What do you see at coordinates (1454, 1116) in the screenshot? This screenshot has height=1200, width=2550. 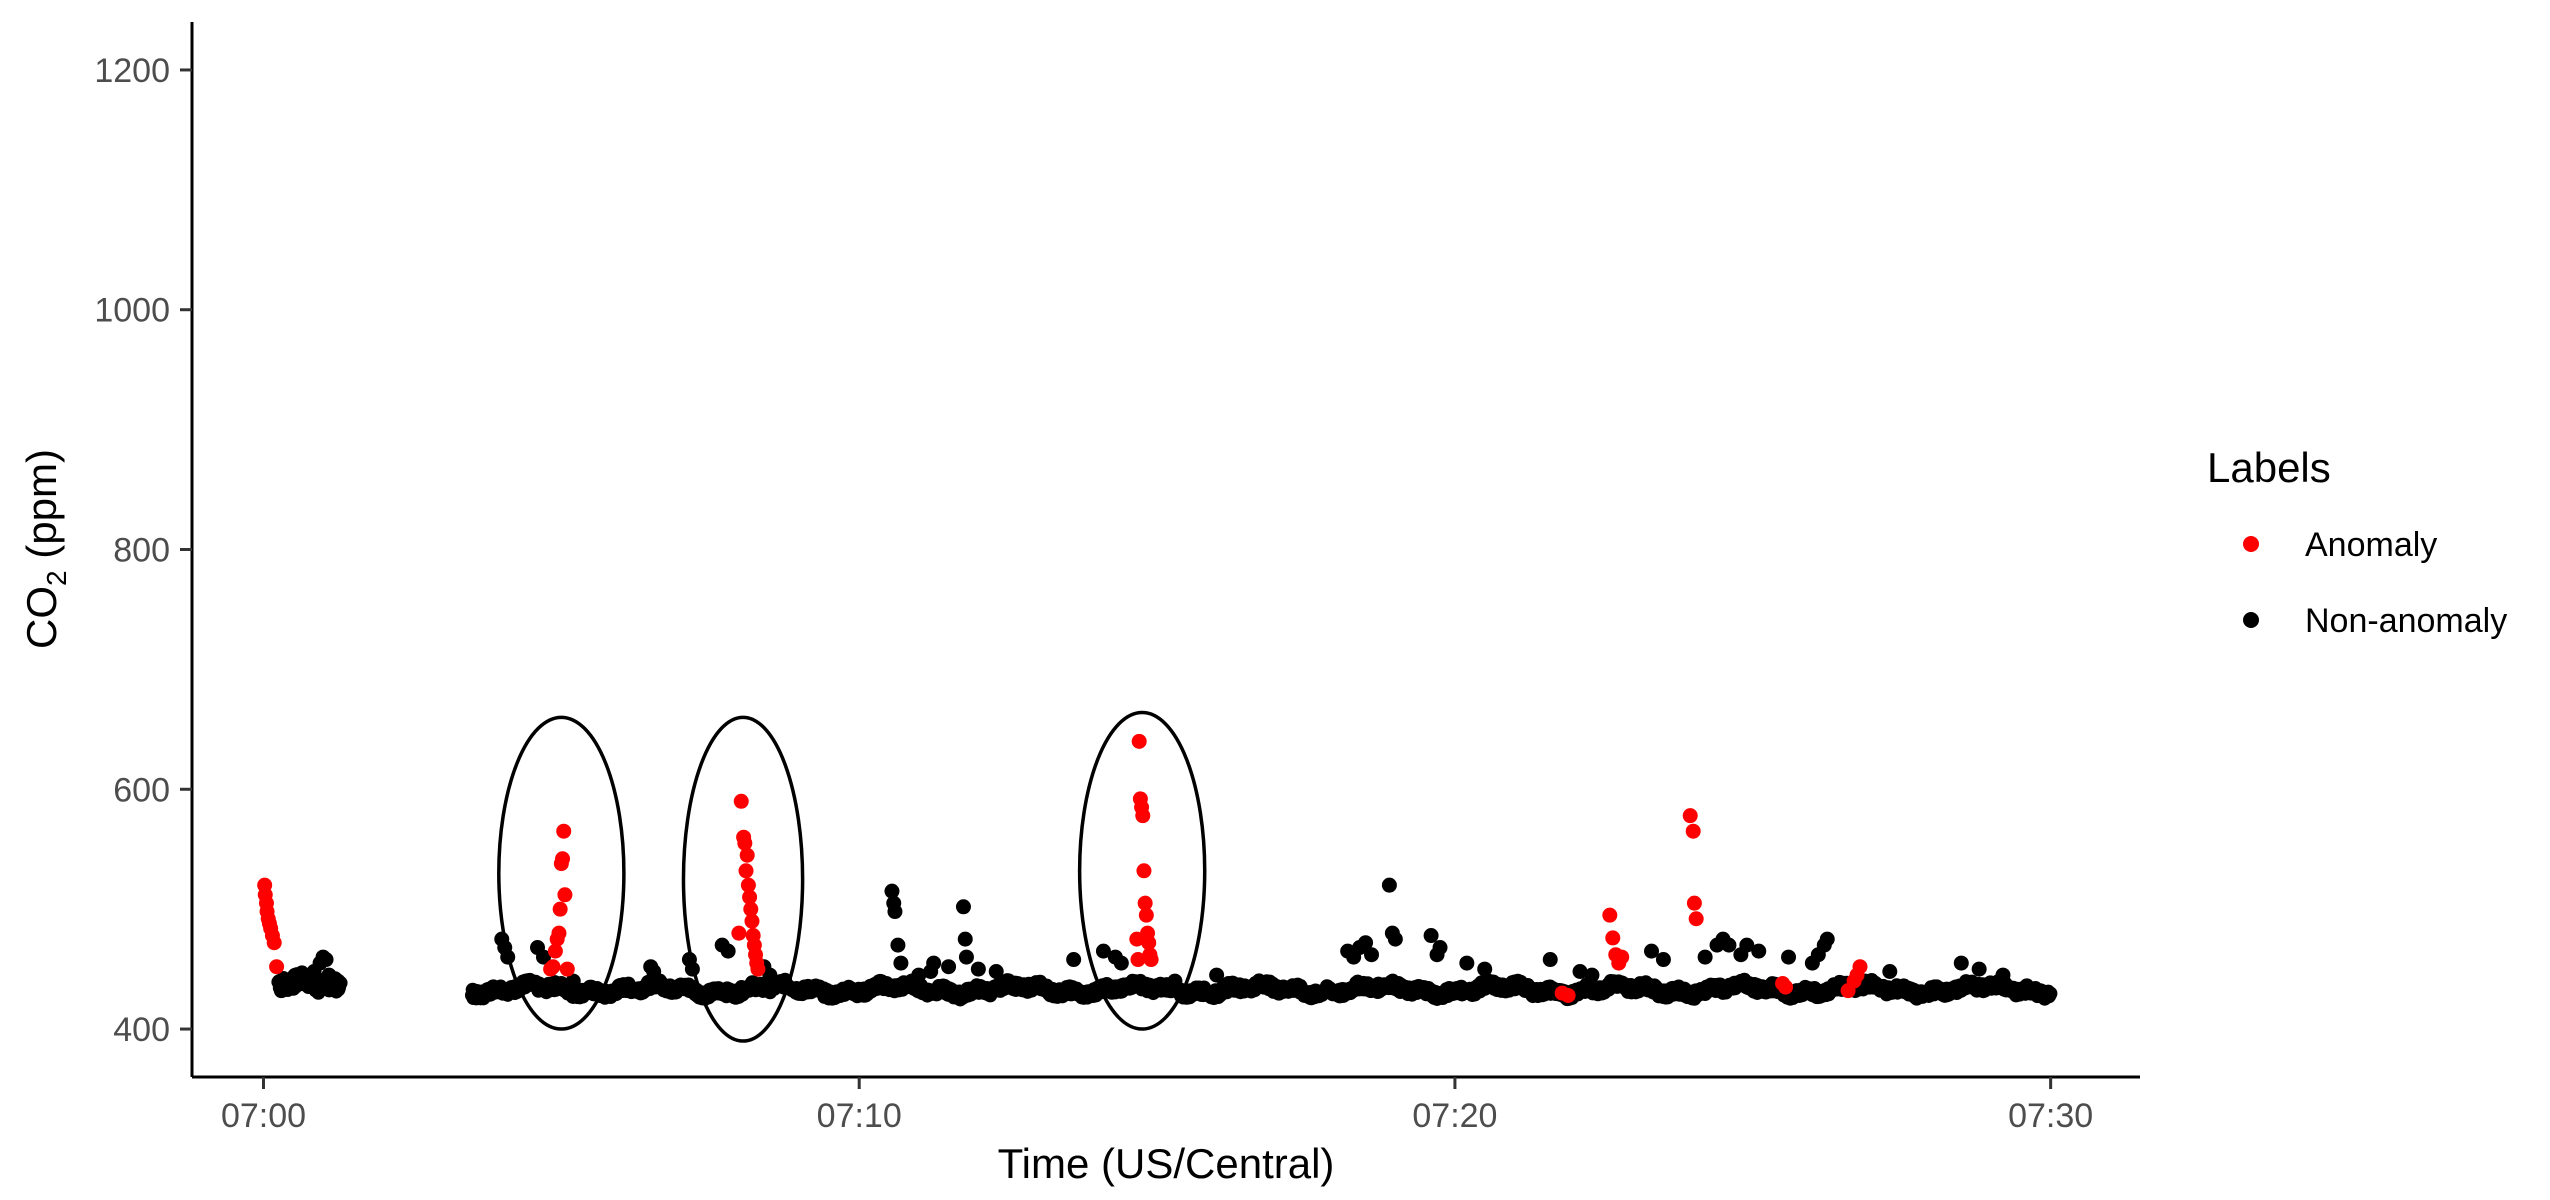 I see `x-tick-label: 07:20` at bounding box center [1454, 1116].